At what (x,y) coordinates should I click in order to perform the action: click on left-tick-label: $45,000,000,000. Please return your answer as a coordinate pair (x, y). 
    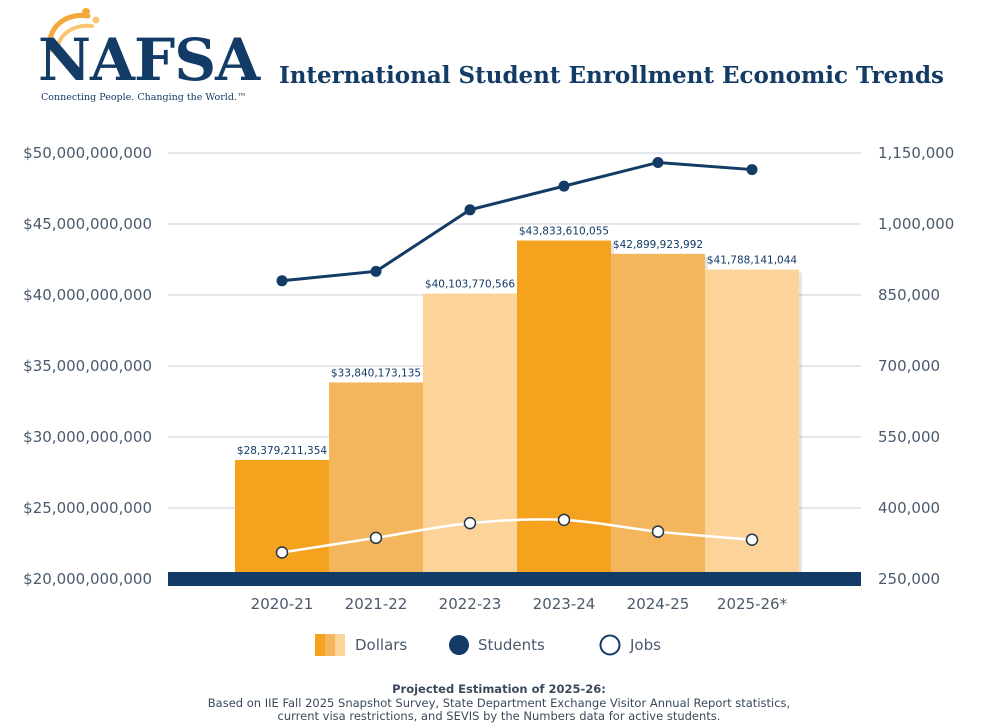
    Looking at the image, I should click on (87, 224).